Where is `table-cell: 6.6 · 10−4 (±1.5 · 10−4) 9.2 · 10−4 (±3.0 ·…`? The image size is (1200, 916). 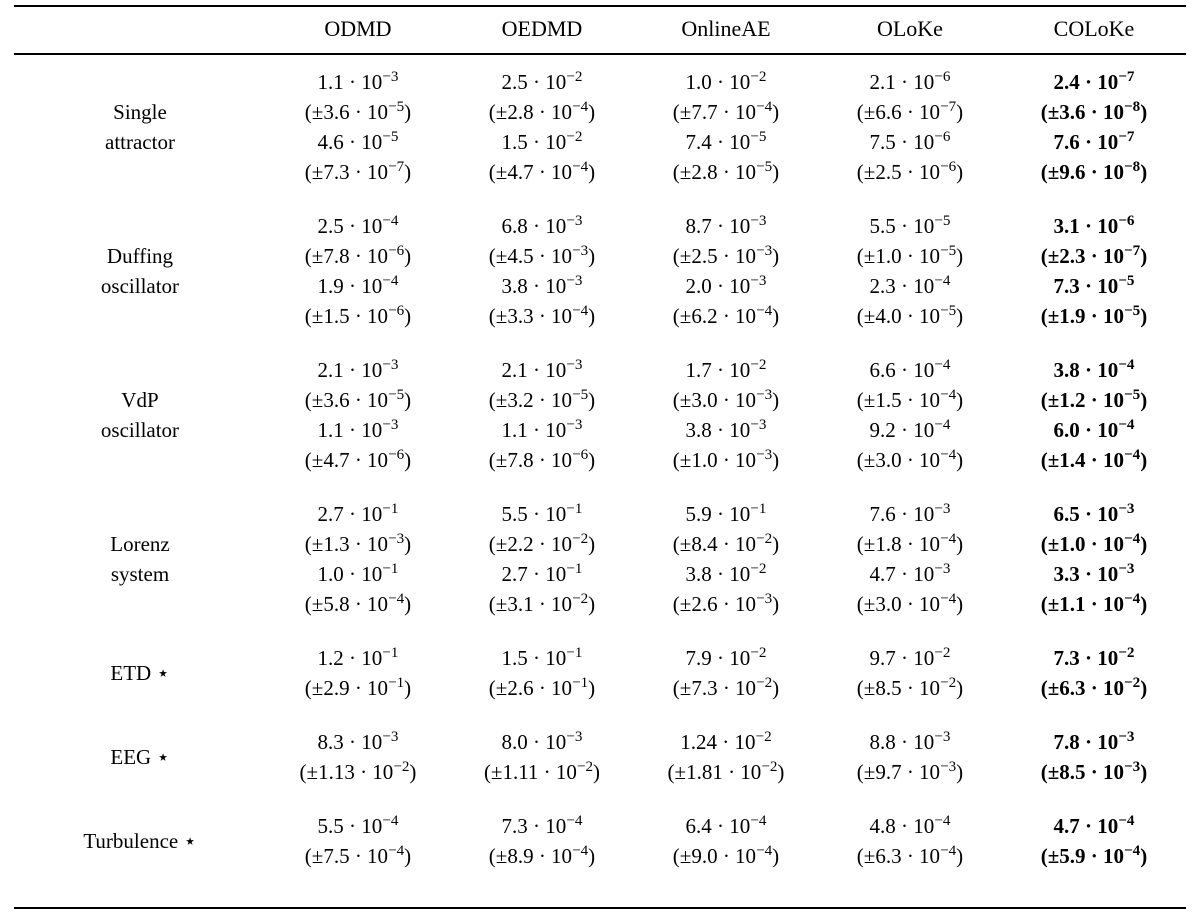
table-cell: 6.6 · 10−4 (±1.5 · 10−4) 9.2 · 10−4 (±3.0 ·… is located at coordinates (910, 415).